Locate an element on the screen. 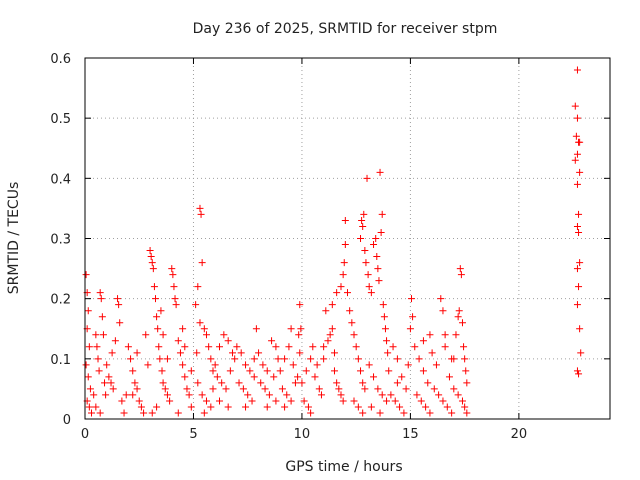 This screenshot has height=480, width=640. x-axis-label: GPS time / hours is located at coordinates (343, 467).